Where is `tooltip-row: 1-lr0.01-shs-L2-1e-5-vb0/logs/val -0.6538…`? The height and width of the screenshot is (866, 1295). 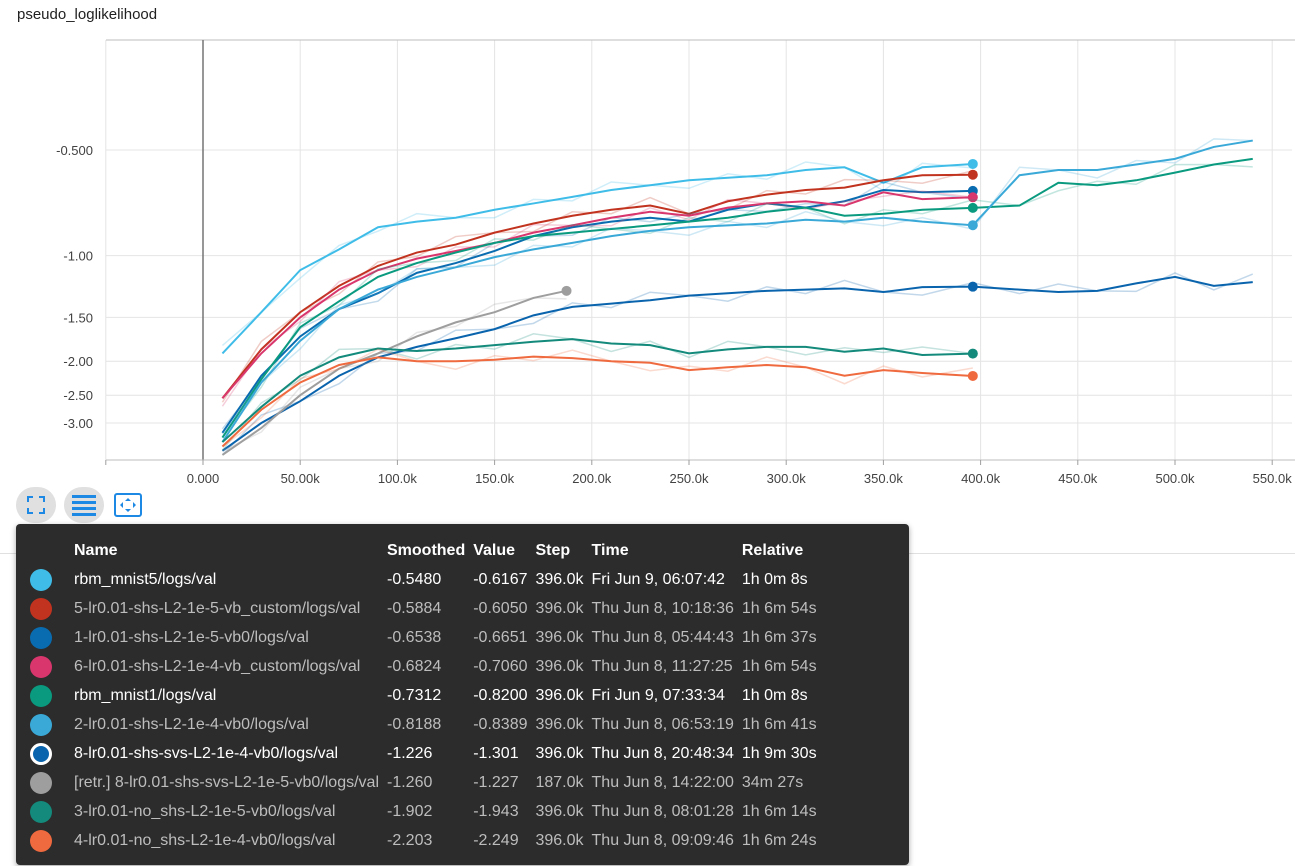
tooltip-row: 1-lr0.01-shs-L2-1e-5-vb0/logs/val -0.6538… is located at coordinates (427, 637).